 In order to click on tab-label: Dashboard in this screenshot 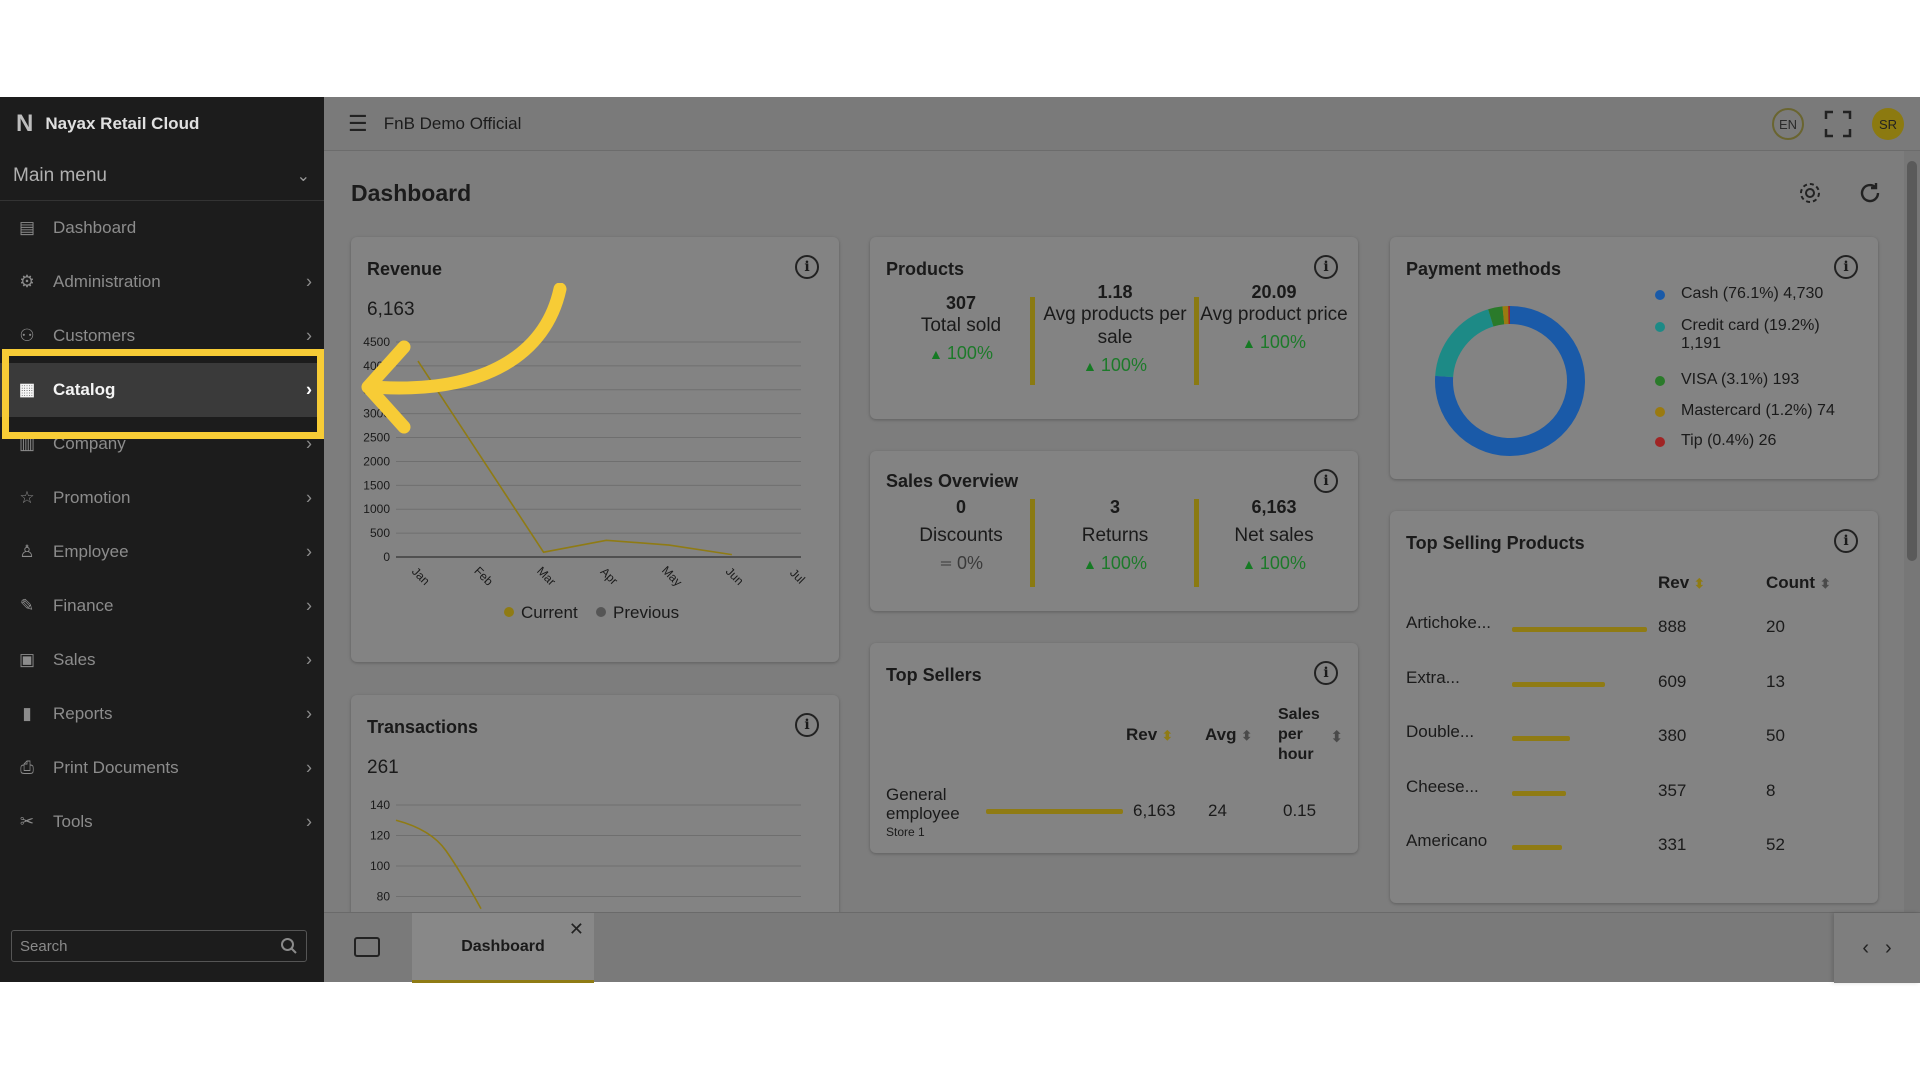, I will do `click(503, 946)`.